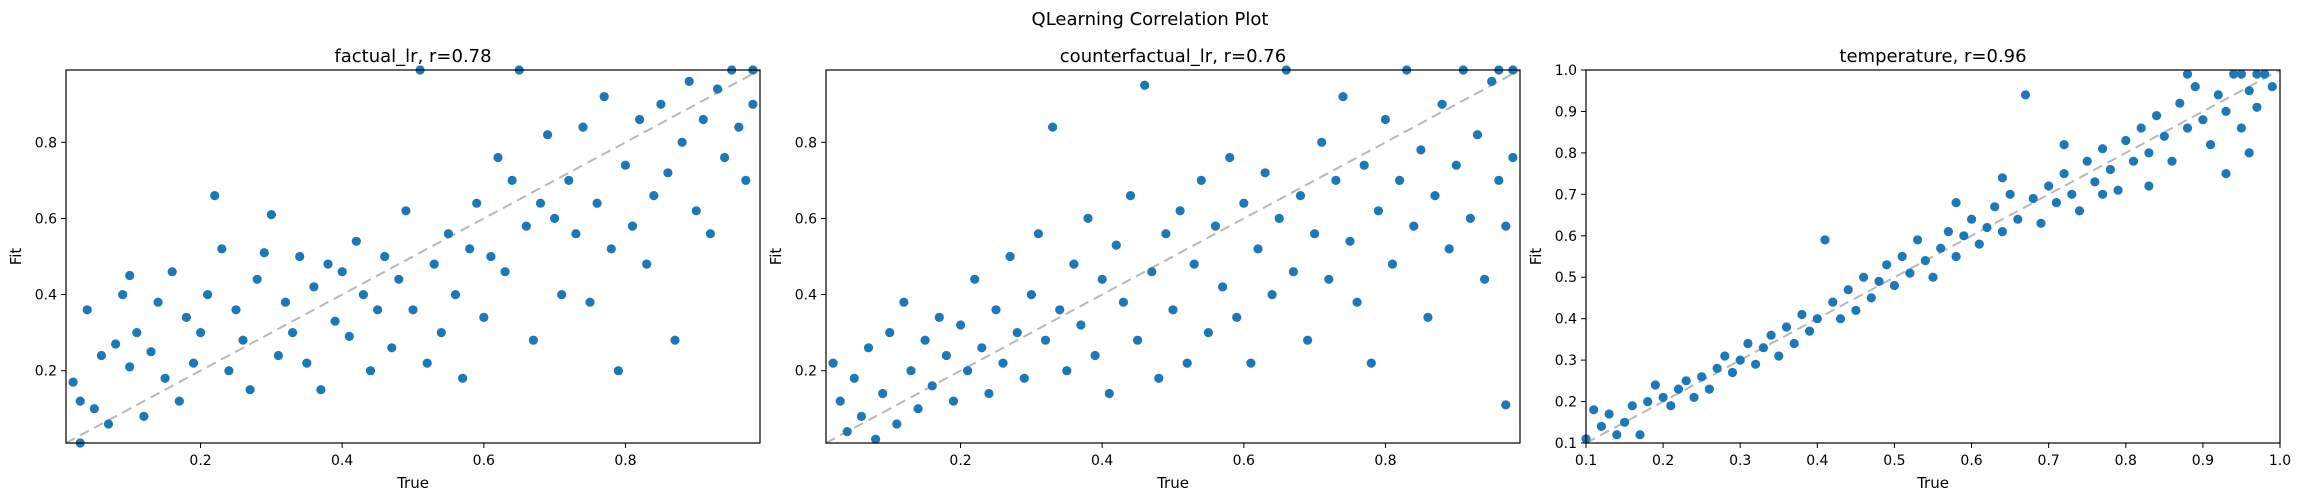 This screenshot has width=2300, height=504. What do you see at coordinates (50, 257) in the screenshot?
I see `y-axis-ticks: 0.2 0.4 0.6 0.8` at bounding box center [50, 257].